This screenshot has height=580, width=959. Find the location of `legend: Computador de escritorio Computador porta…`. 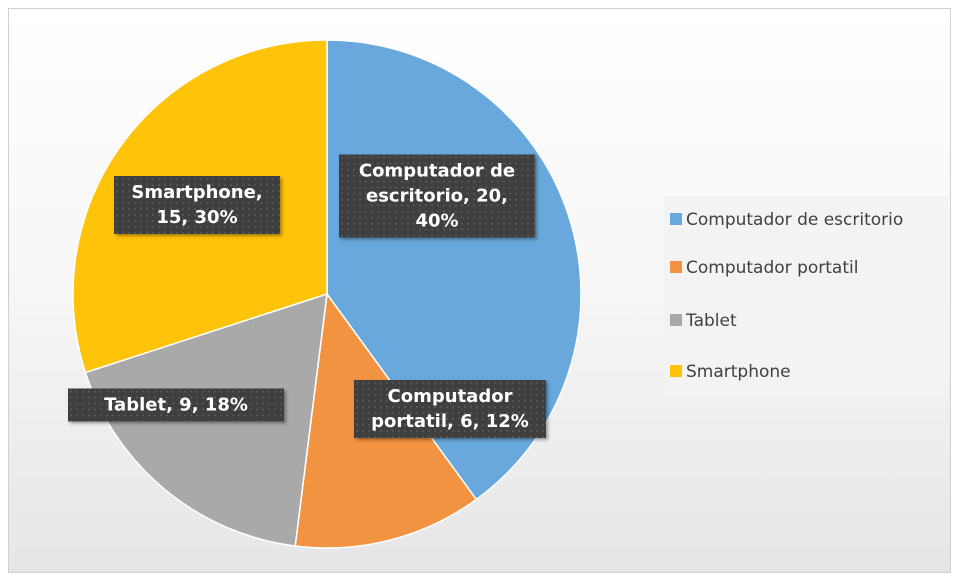

legend: Computador de escritorio Computador porta… is located at coordinates (806, 296).